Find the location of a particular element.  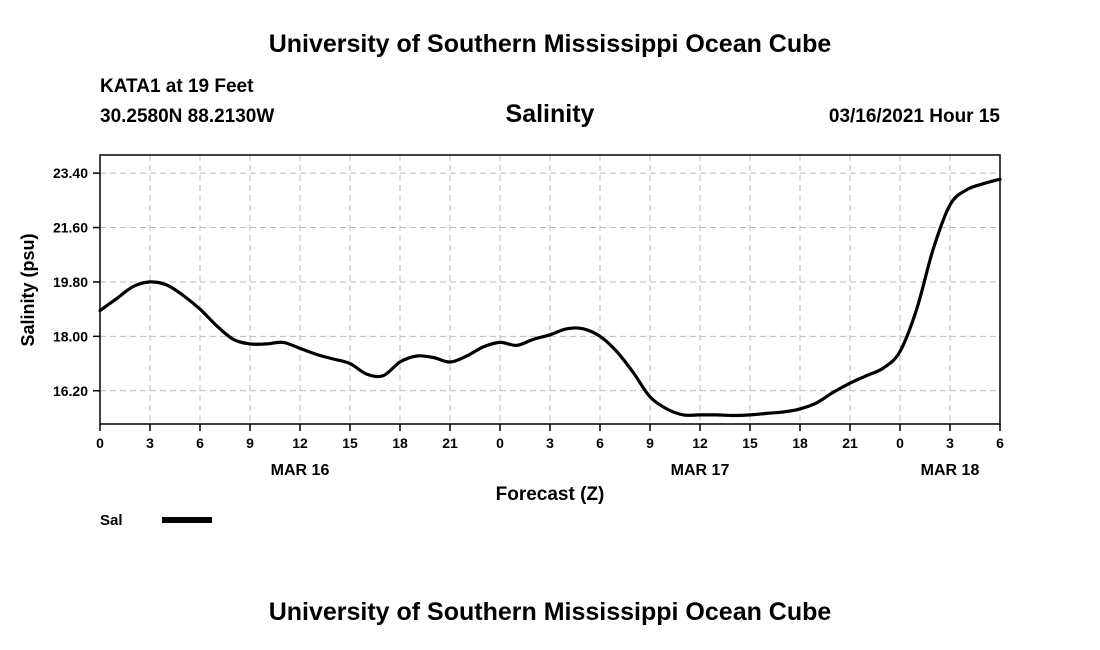

y-axis-label: Salinity (psu) is located at coordinates (28, 289).